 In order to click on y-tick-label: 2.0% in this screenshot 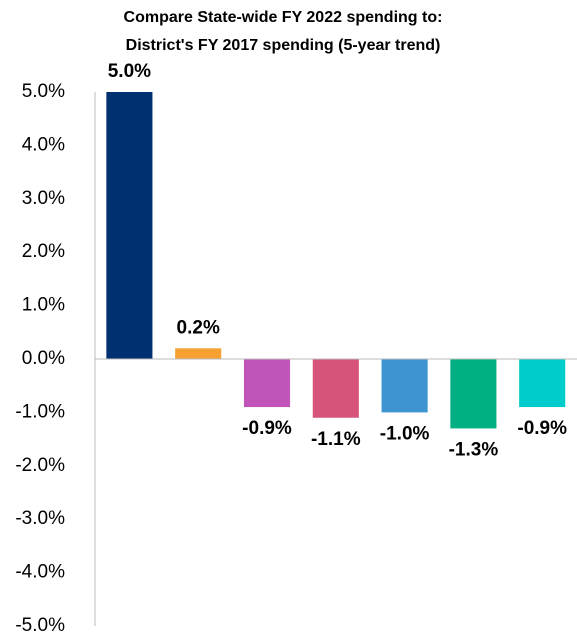, I will do `click(43, 251)`.